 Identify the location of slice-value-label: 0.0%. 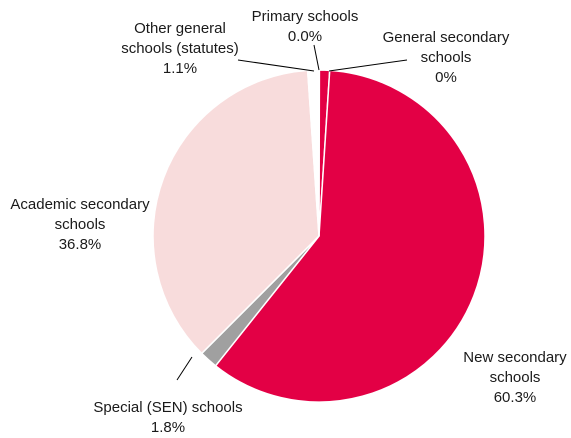
(305, 36).